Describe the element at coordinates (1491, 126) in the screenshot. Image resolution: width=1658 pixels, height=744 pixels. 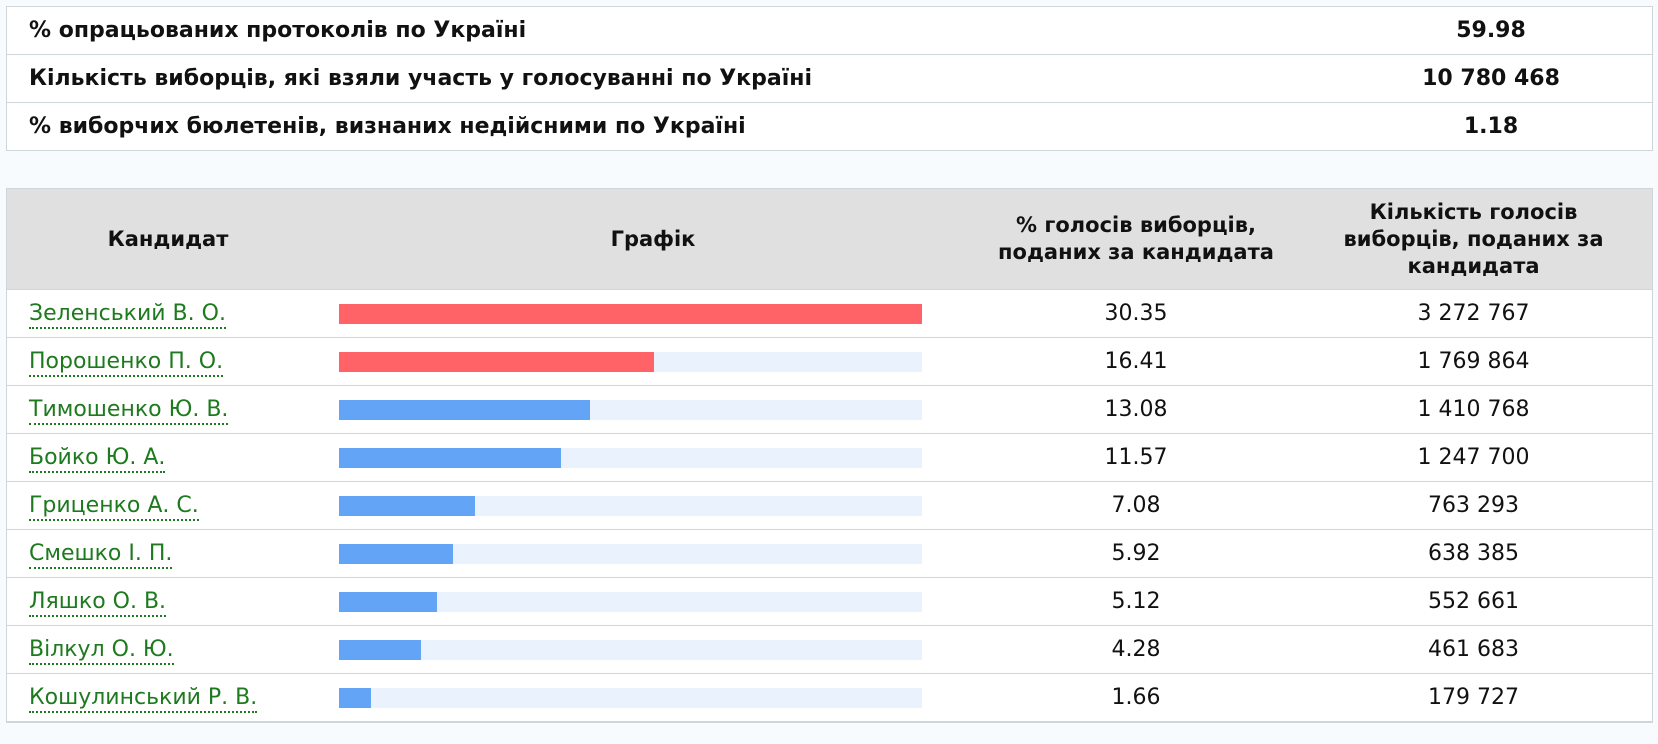
I see `summary-value: 1.18` at that location.